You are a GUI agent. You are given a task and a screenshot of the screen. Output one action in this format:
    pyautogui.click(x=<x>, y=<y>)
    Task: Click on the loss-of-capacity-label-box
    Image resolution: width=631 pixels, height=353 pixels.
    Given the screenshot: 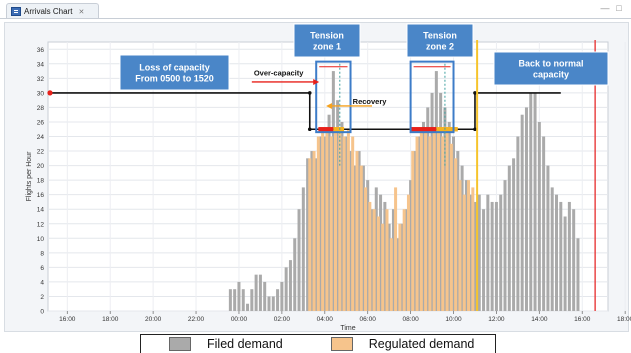 What is the action you would take?
    pyautogui.click(x=174, y=72)
    